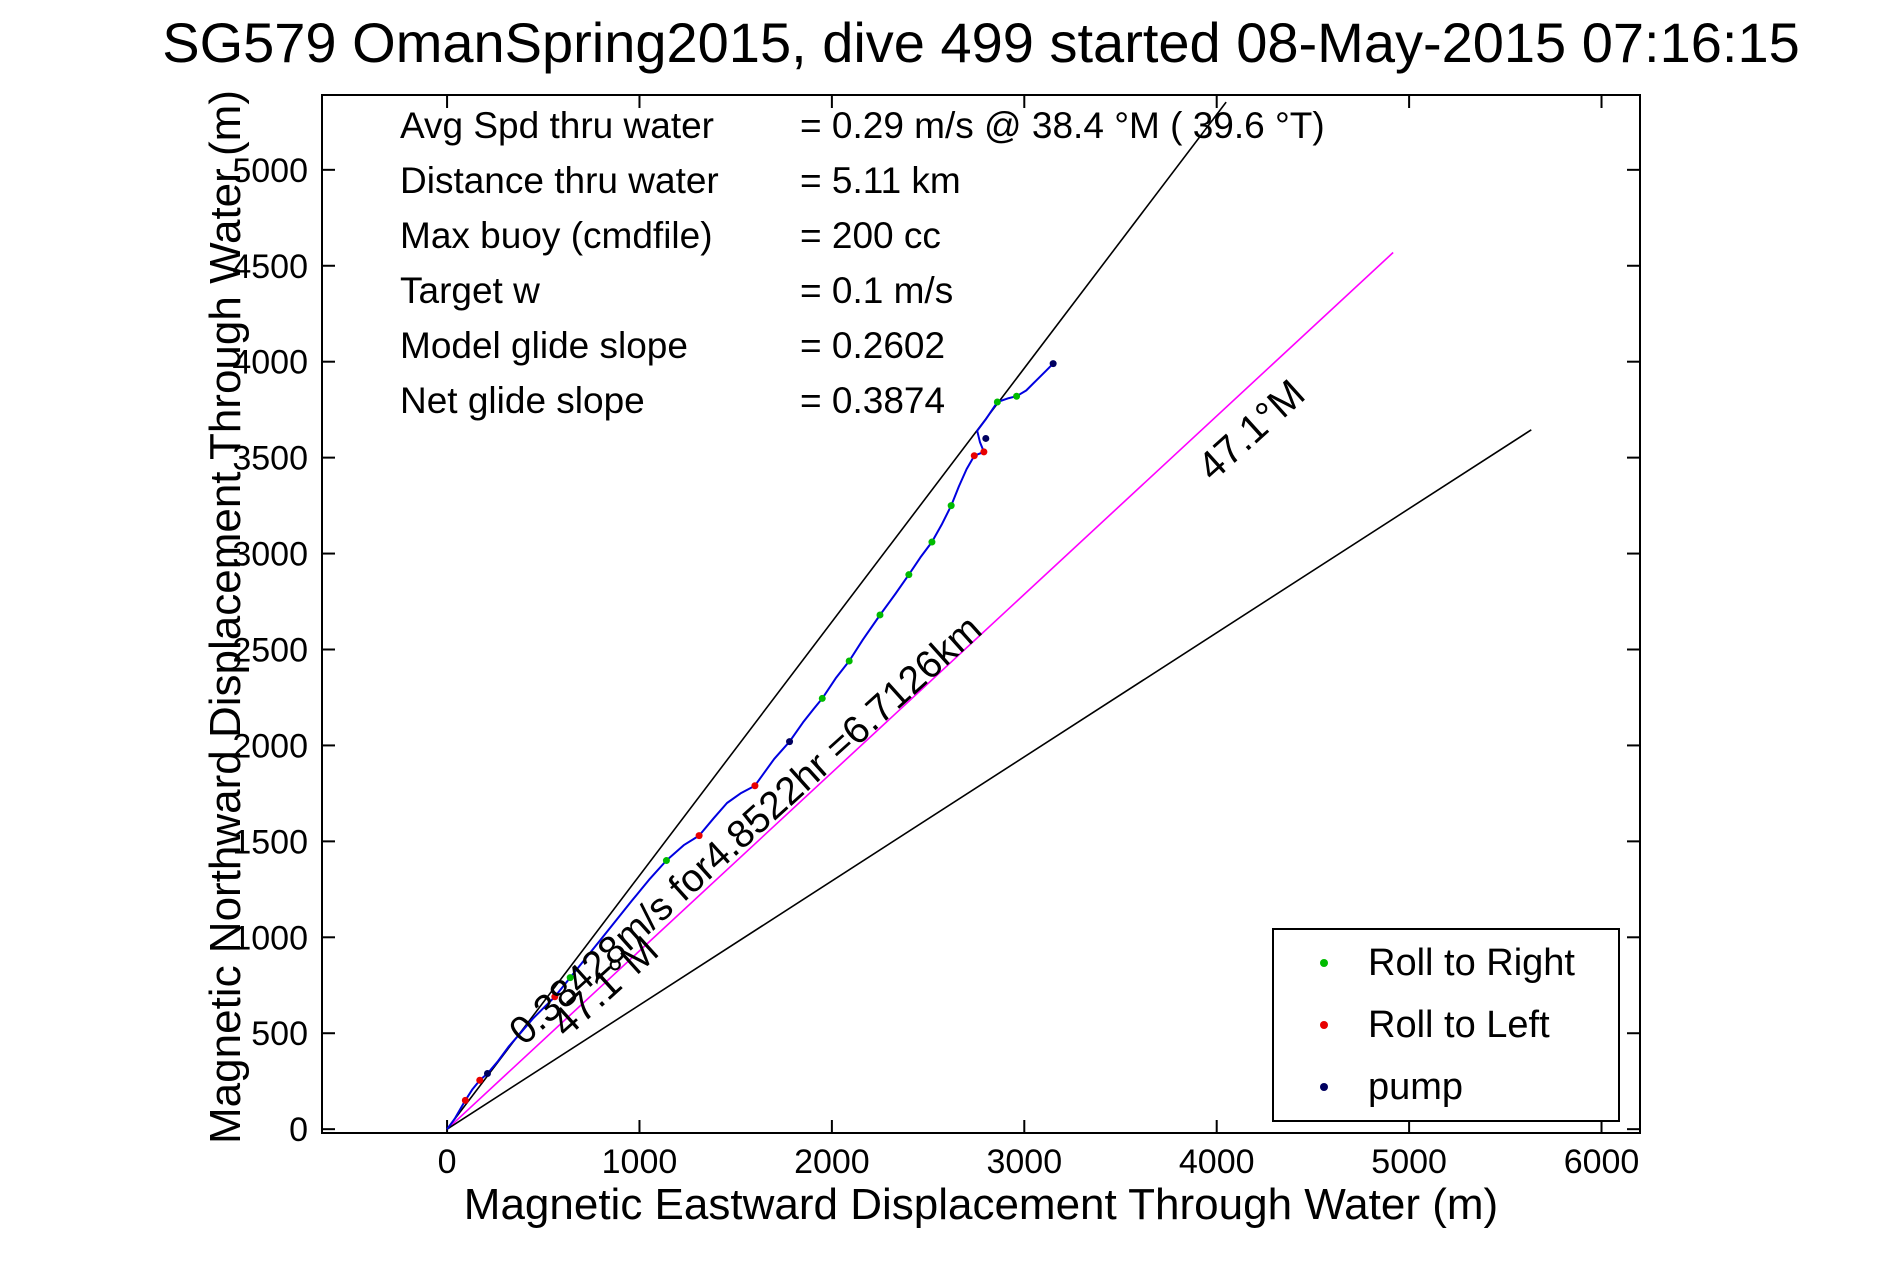  Describe the element at coordinates (1409, 1162) in the screenshot. I see `x-tick-label: 5000` at that location.